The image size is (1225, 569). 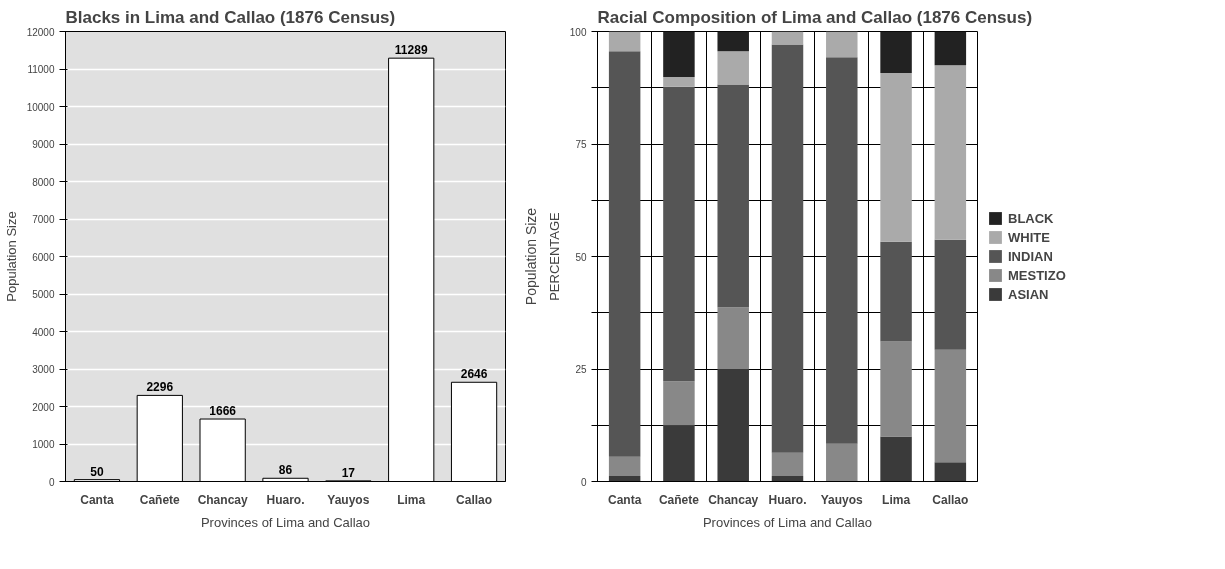 I want to click on chart-title: Blacks in Lima and Callao (1876 Census), so click(x=230, y=17).